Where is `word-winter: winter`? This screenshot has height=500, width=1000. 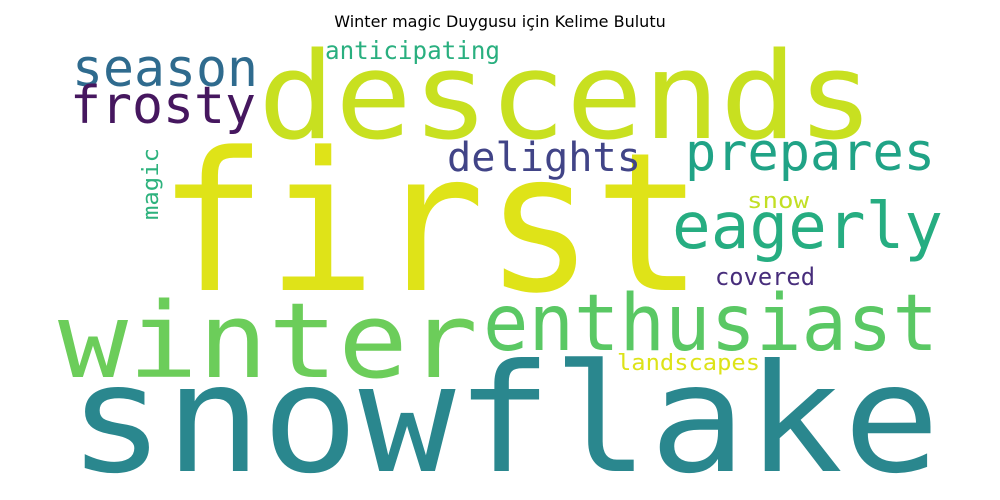 word-winter: winter is located at coordinates (268, 341).